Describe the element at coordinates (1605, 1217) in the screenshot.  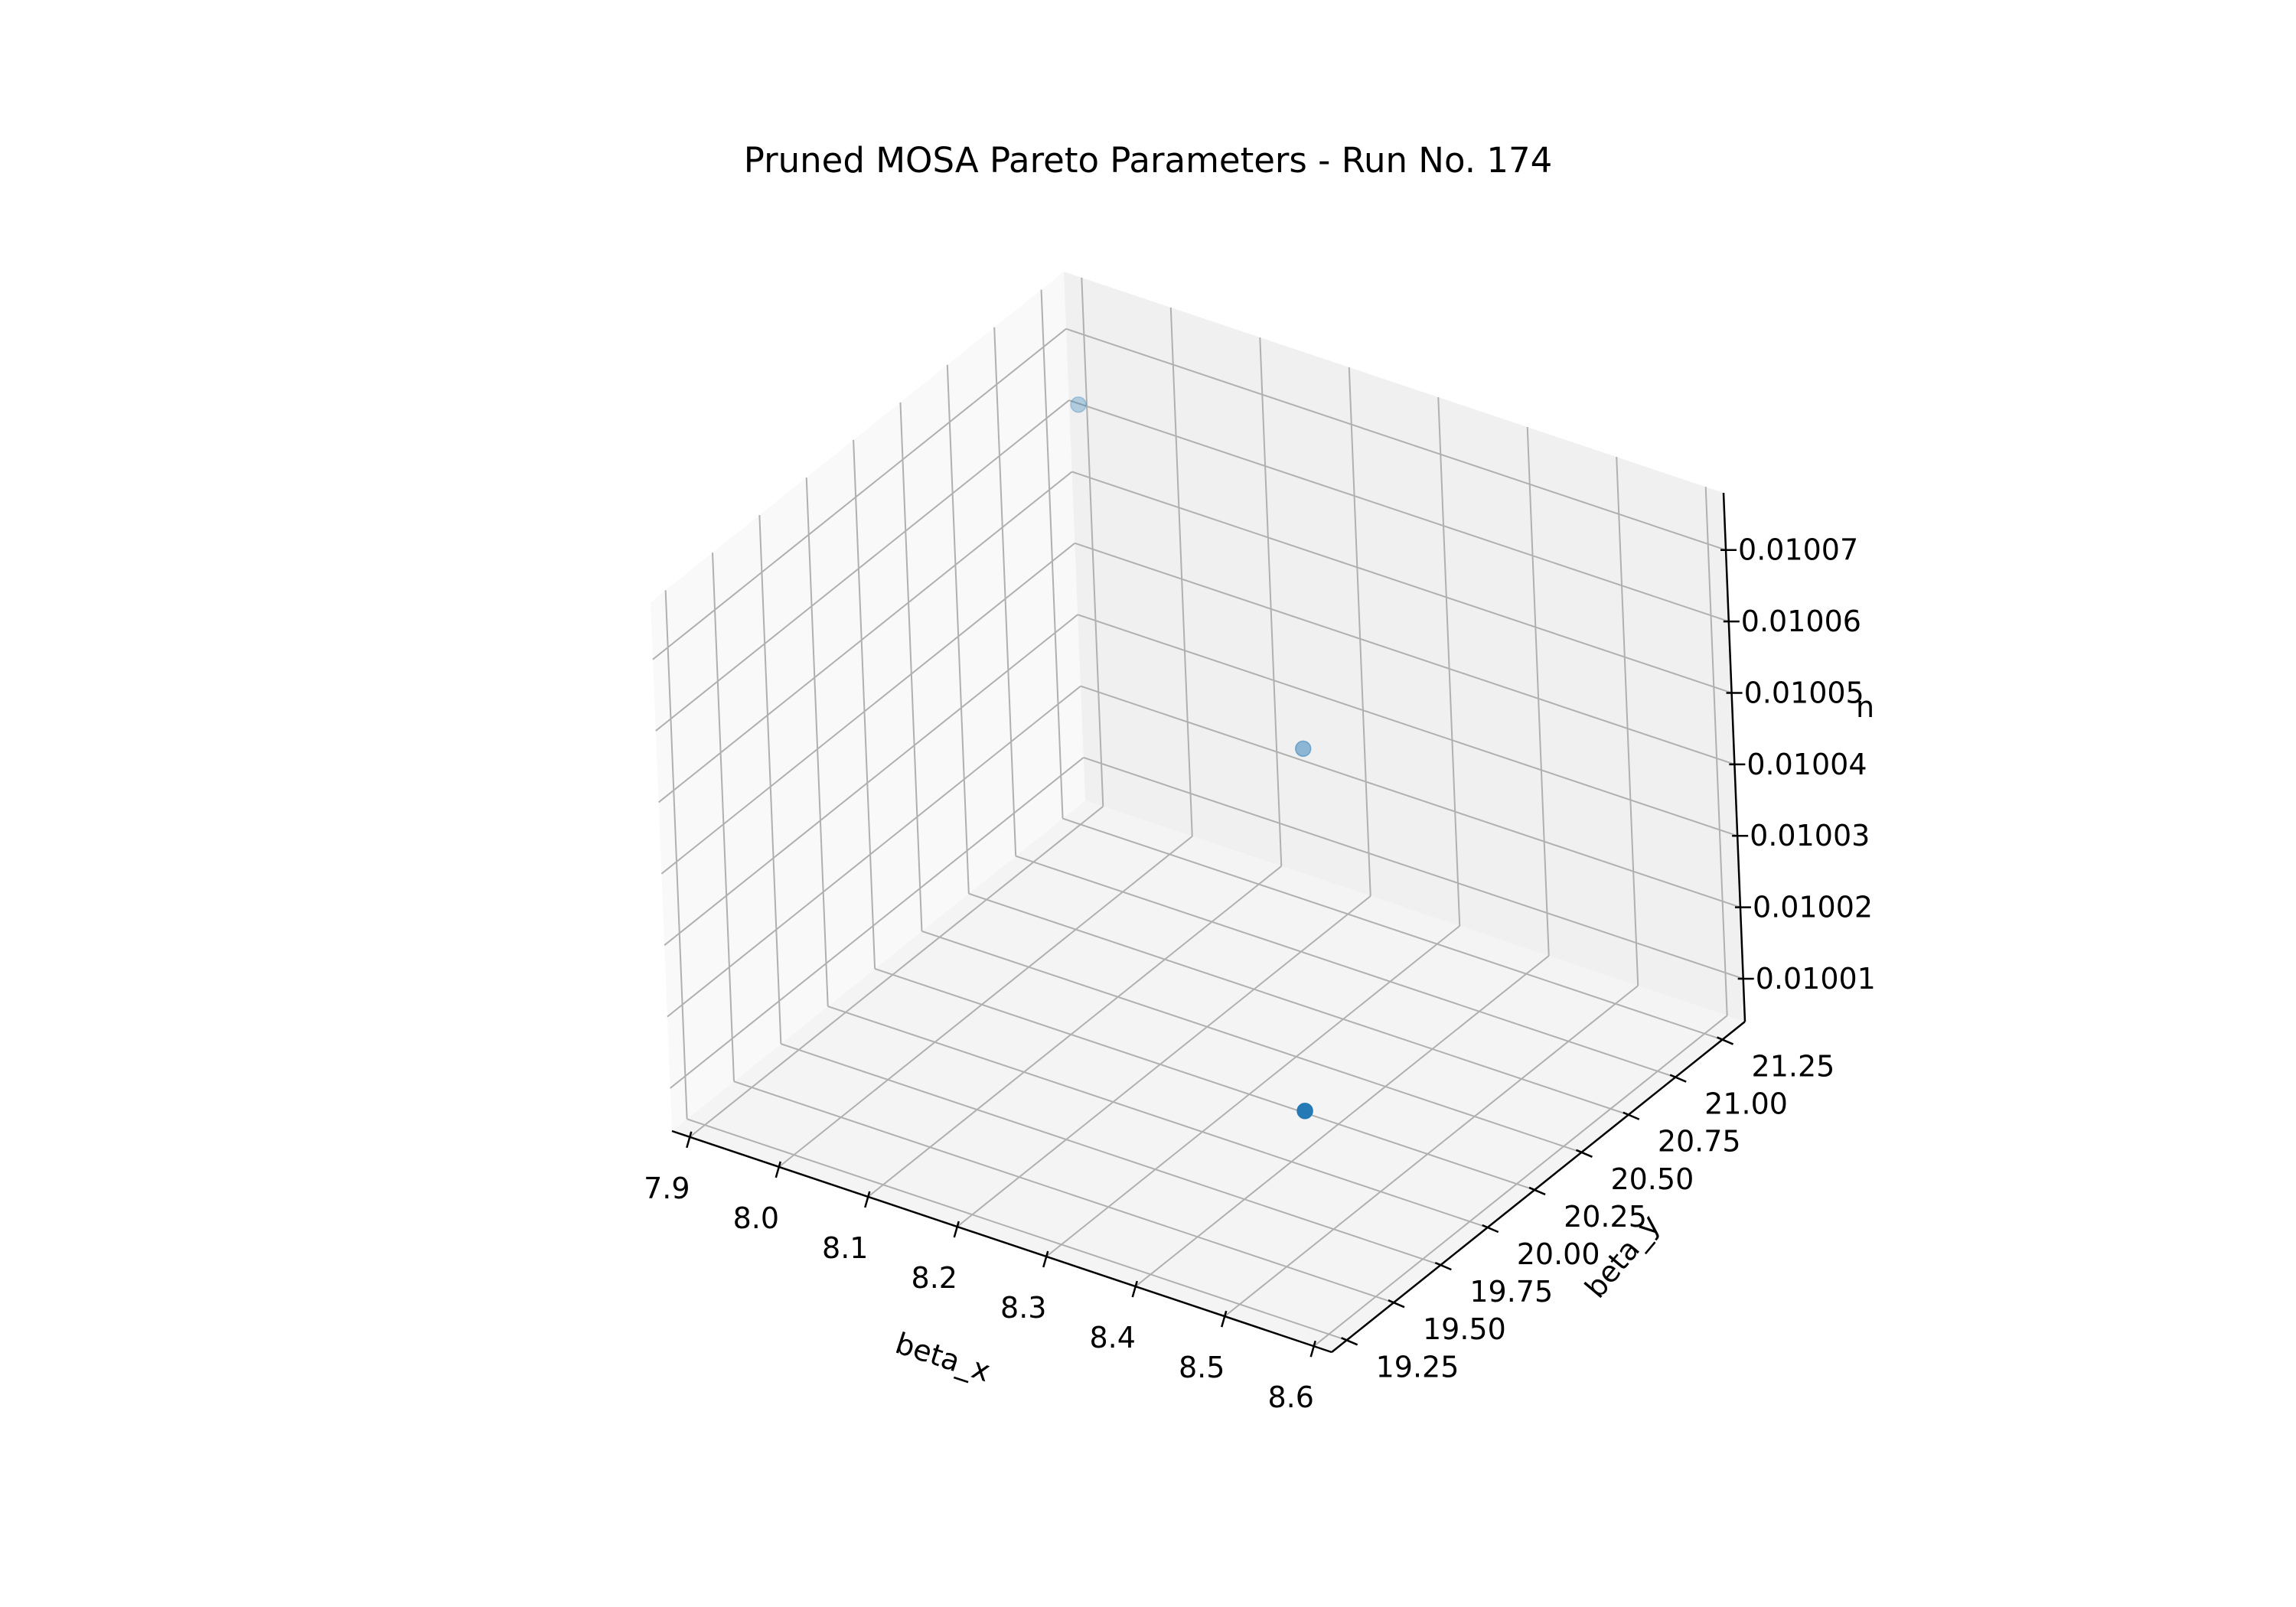
I see `y-axis-tick-label: 20.25` at that location.